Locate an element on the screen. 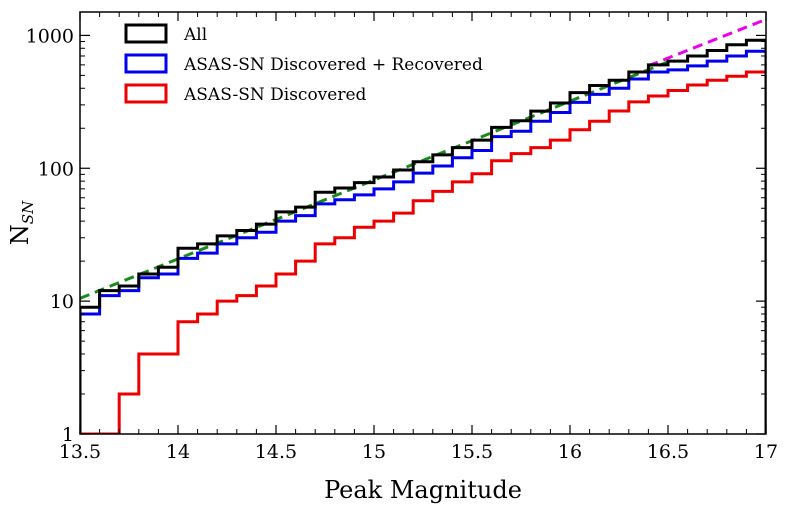  x-tick-label: 13.5 is located at coordinates (80, 452).